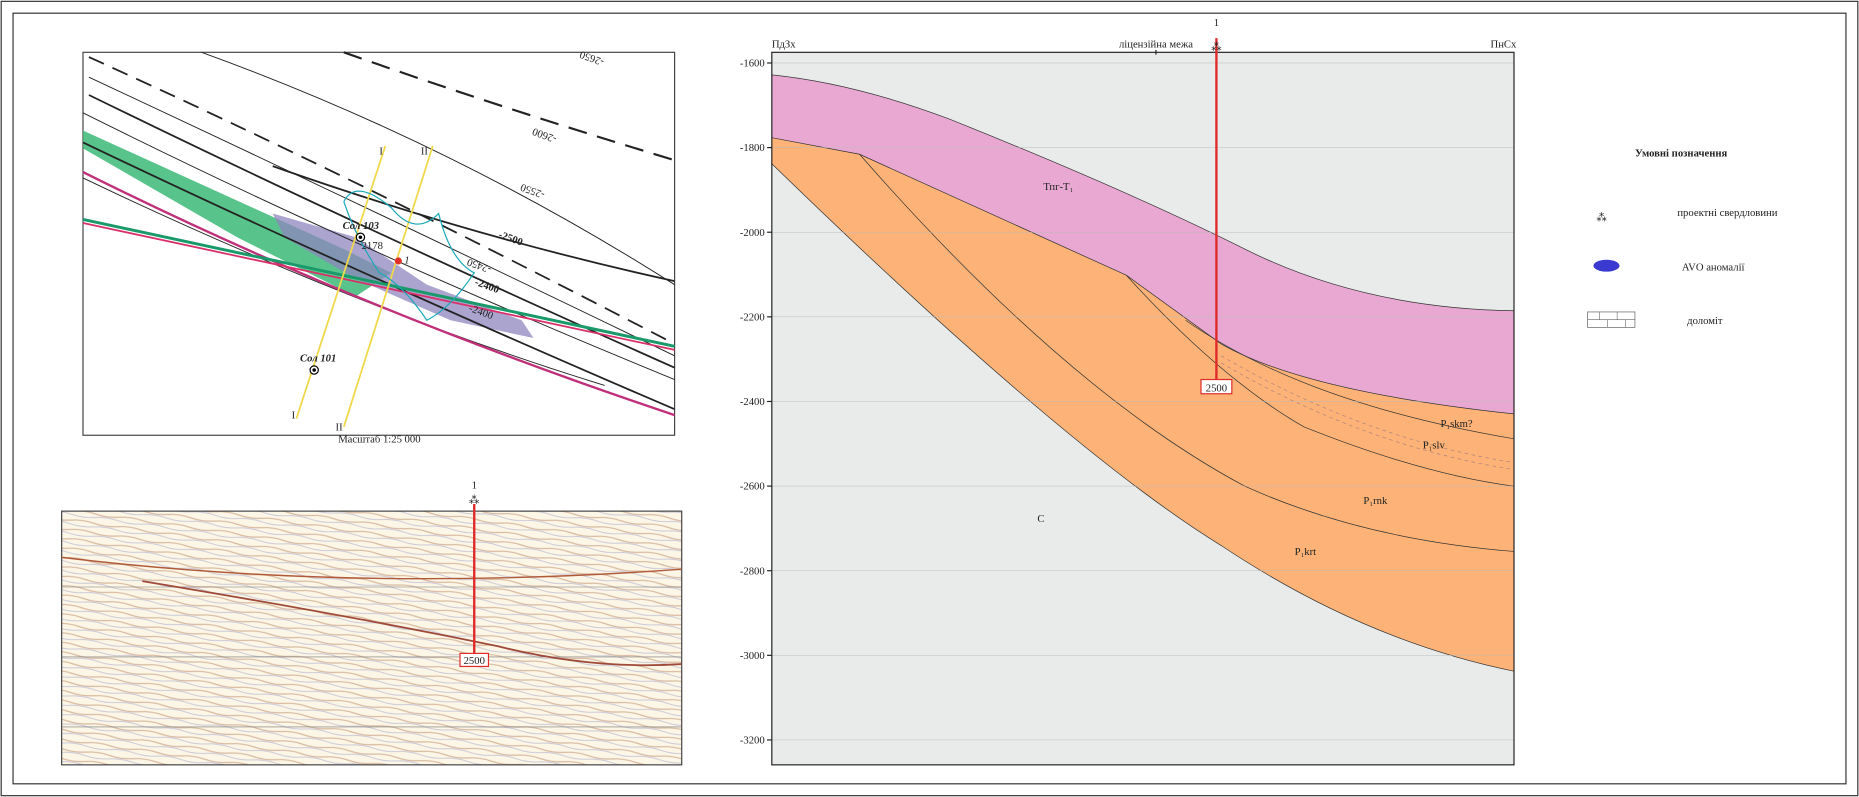  What do you see at coordinates (1681, 154) in the screenshot?
I see `legend-title: Умовні позначення` at bounding box center [1681, 154].